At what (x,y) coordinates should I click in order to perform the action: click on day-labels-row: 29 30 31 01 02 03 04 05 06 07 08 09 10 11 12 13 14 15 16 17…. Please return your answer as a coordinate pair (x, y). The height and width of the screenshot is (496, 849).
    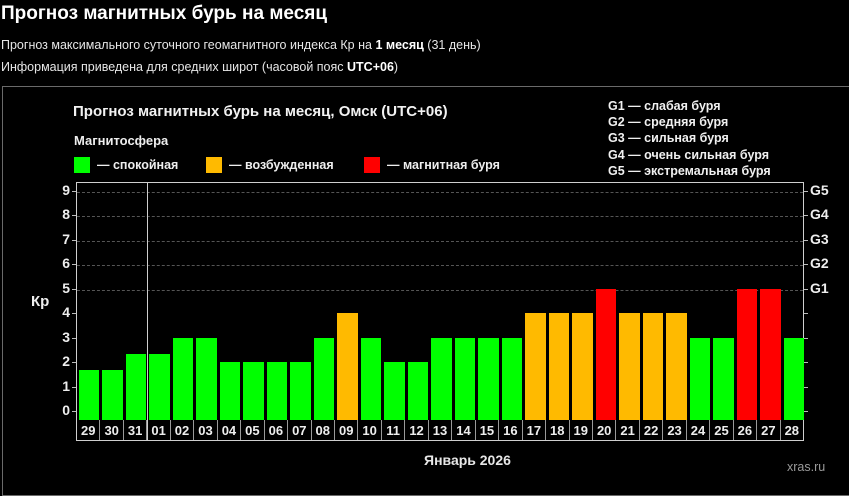
    Looking at the image, I should click on (440, 430).